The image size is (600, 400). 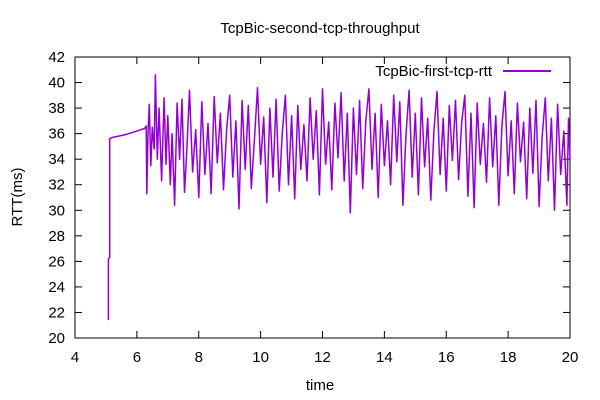 I want to click on y-tick-label: 20, so click(x=56, y=338).